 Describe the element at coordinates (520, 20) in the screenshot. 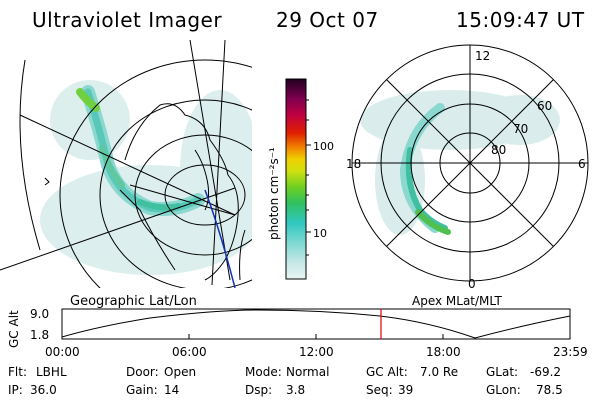

I see `observation-time: 15:09:47 UT` at that location.